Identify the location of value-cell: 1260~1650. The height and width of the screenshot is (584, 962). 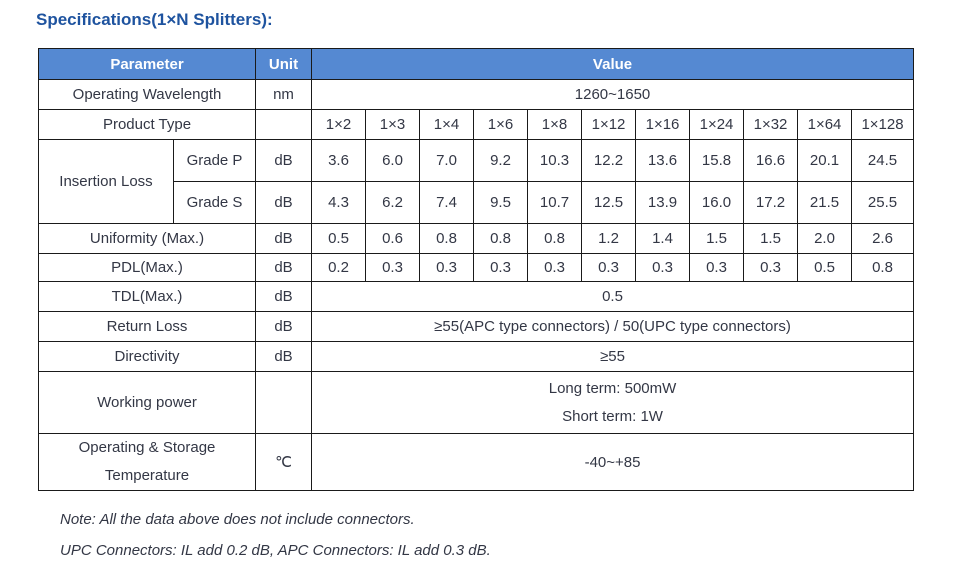
(613, 94).